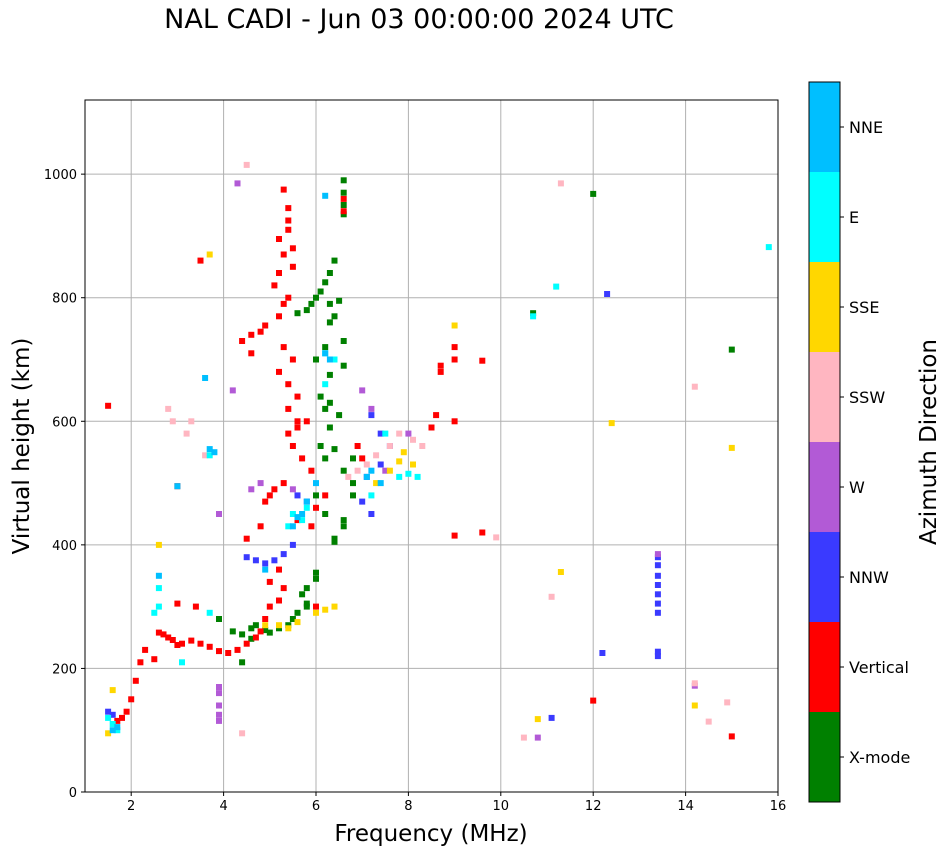  What do you see at coordinates (864, 307) in the screenshot?
I see `colorbar-label: SSE` at bounding box center [864, 307].